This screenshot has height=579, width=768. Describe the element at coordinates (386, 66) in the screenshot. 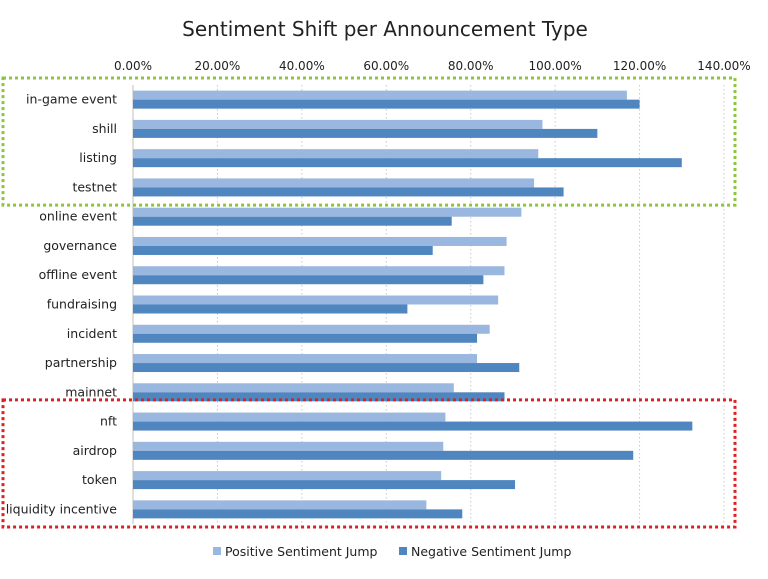

I see `x-tick-label: 60.00%` at that location.